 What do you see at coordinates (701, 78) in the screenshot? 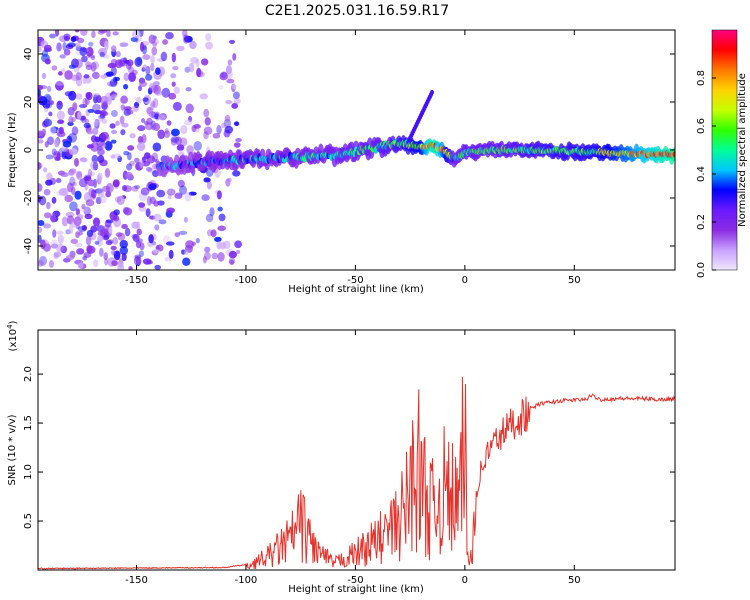
I see `colorbar-tick-label: 0.8` at bounding box center [701, 78].